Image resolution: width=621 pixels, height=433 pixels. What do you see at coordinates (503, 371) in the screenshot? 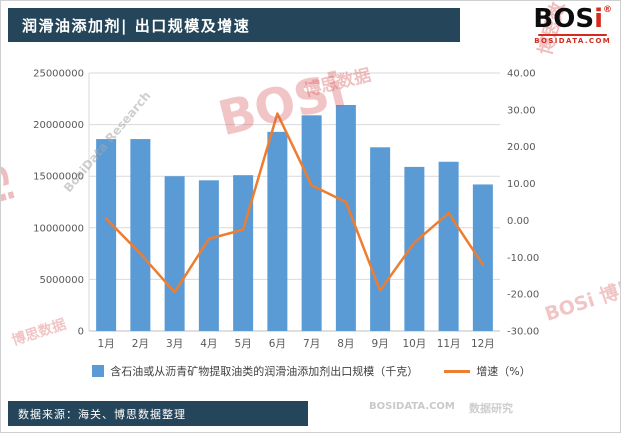
I see `legend-line-label: 增速（%）` at bounding box center [503, 371].